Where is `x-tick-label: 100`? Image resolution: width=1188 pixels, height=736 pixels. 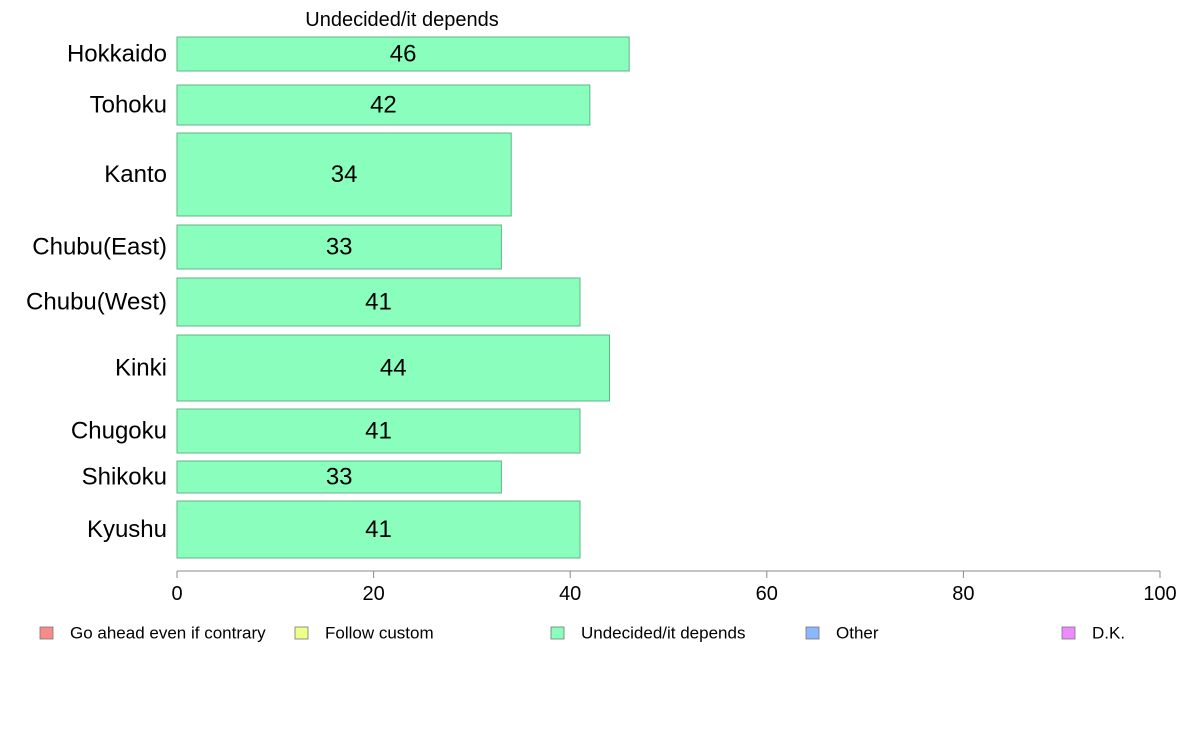
x-tick-label: 100 is located at coordinates (1159, 594).